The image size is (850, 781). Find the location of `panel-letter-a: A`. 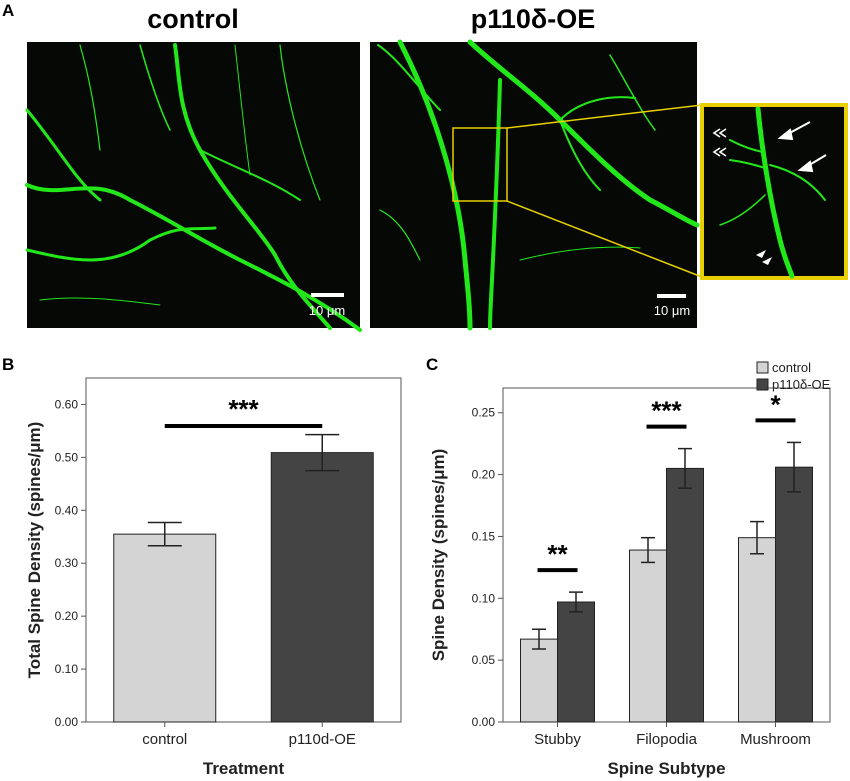

panel-letter-a: A is located at coordinates (8, 10).